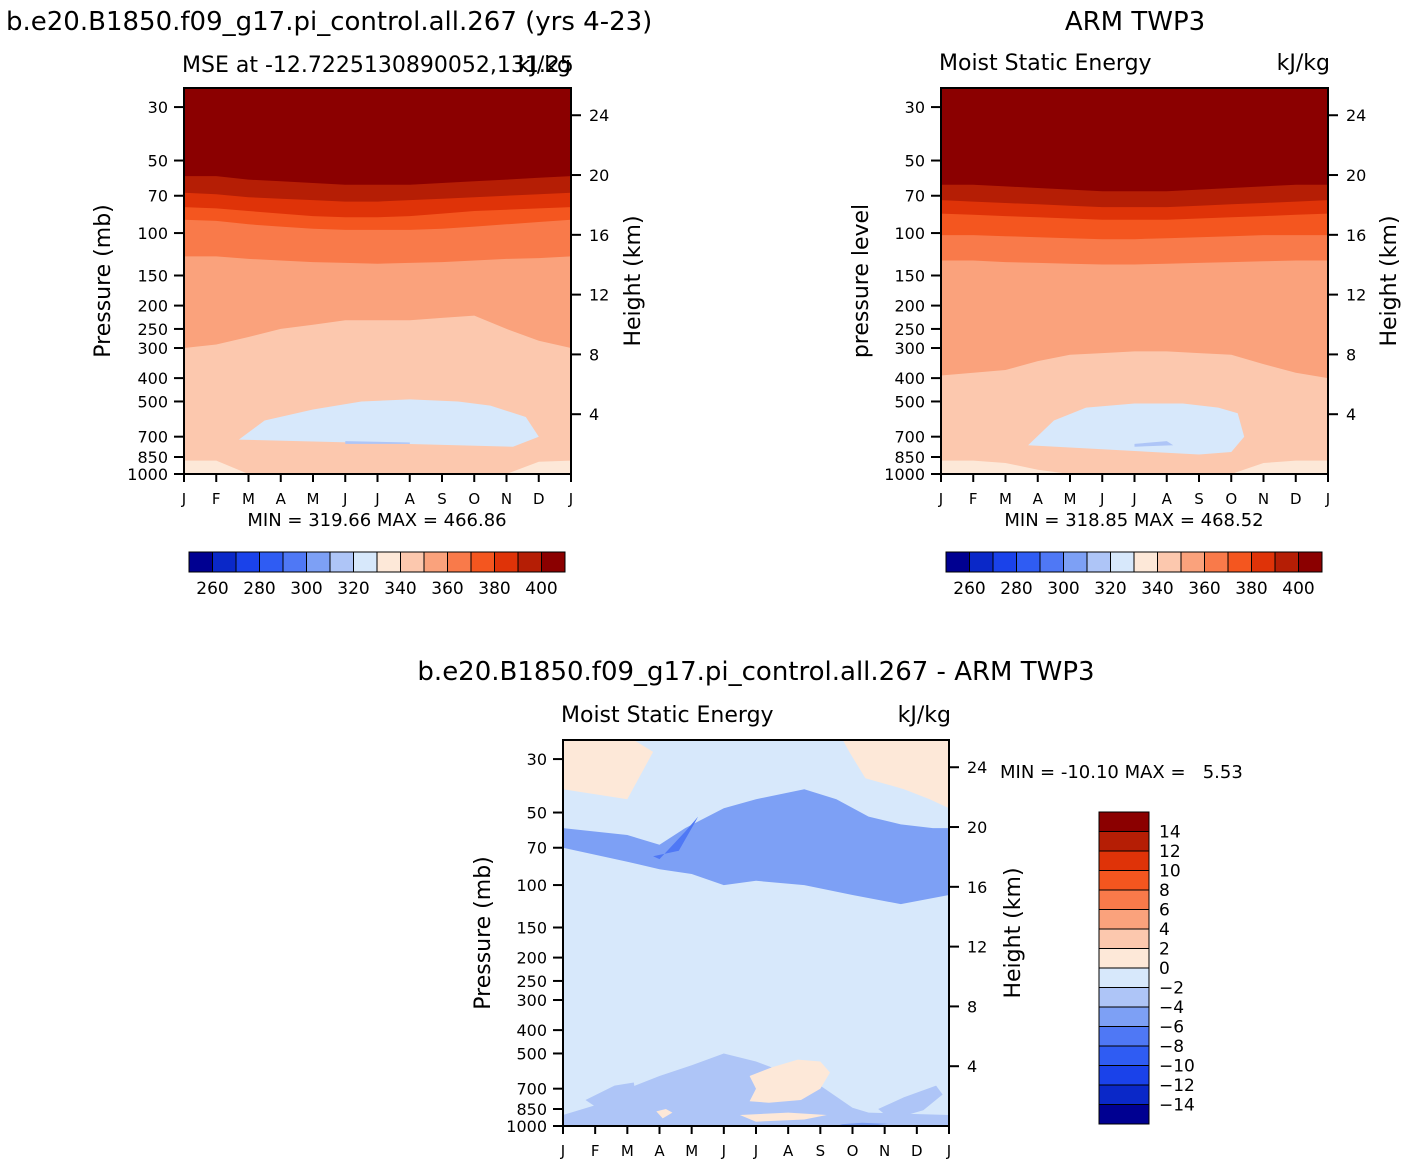 The width and height of the screenshot is (1408, 1164). I want to click on colorbar-label: 14, so click(1170, 833).